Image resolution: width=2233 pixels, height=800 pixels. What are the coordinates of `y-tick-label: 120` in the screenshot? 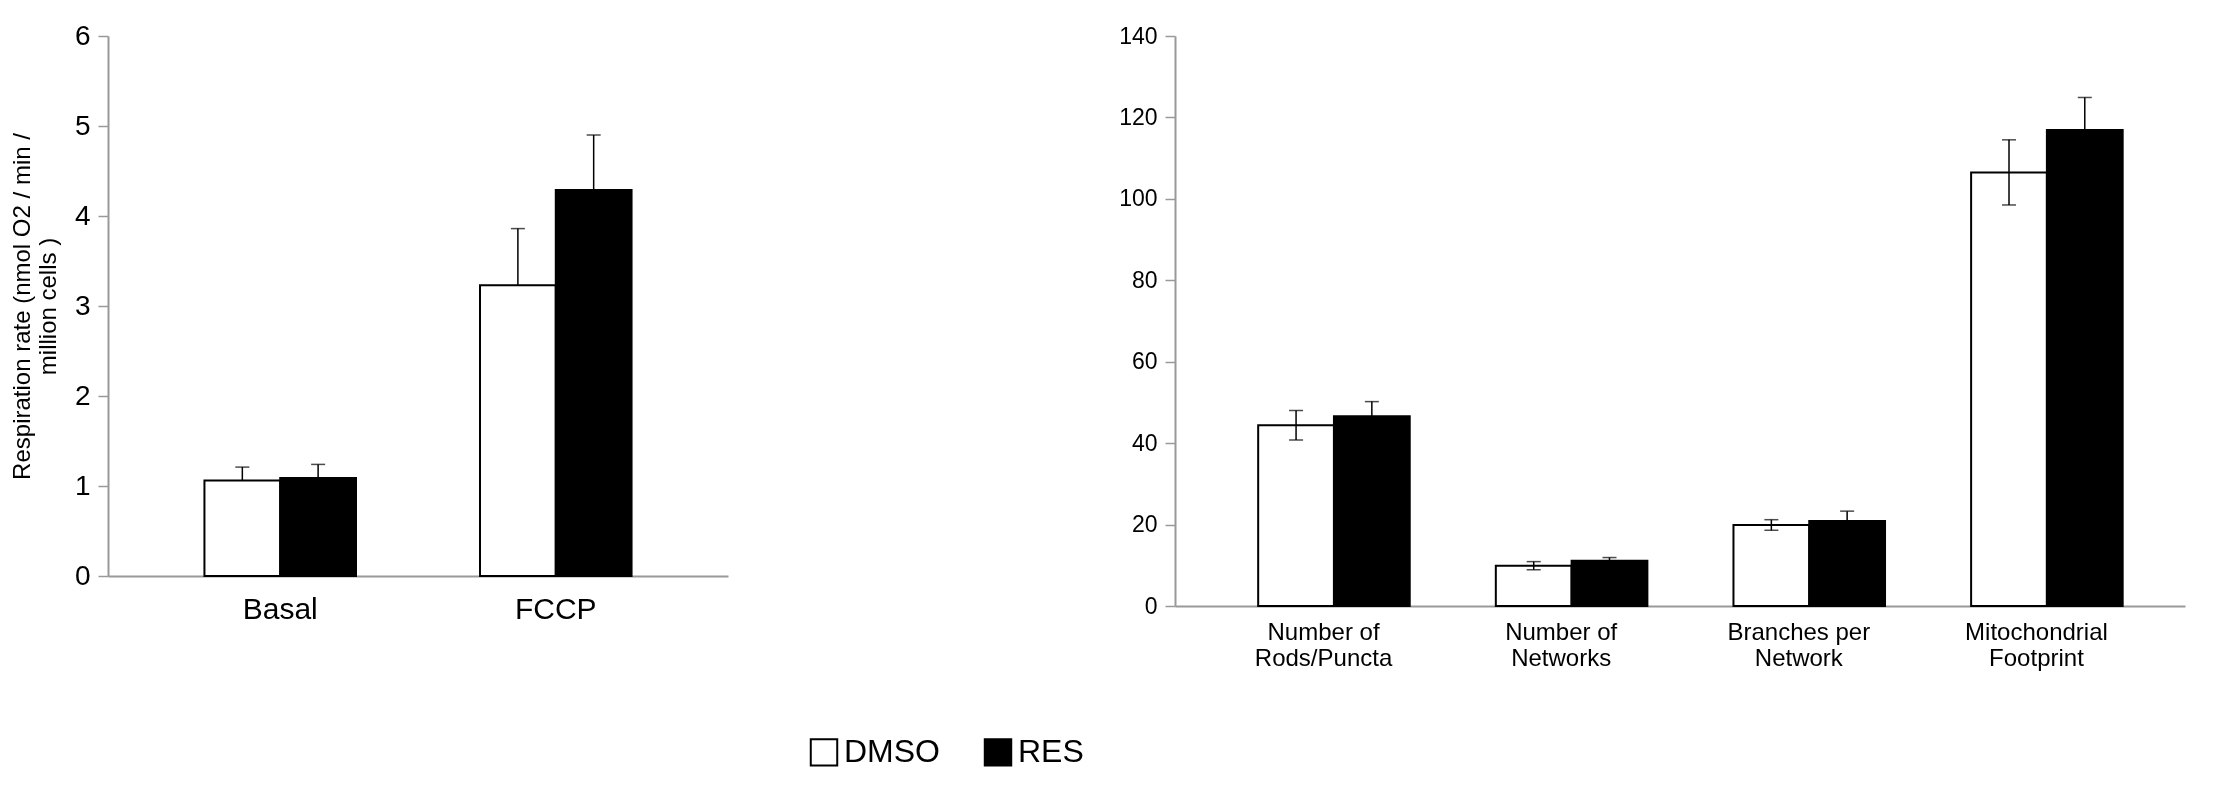 It's located at (1138, 116).